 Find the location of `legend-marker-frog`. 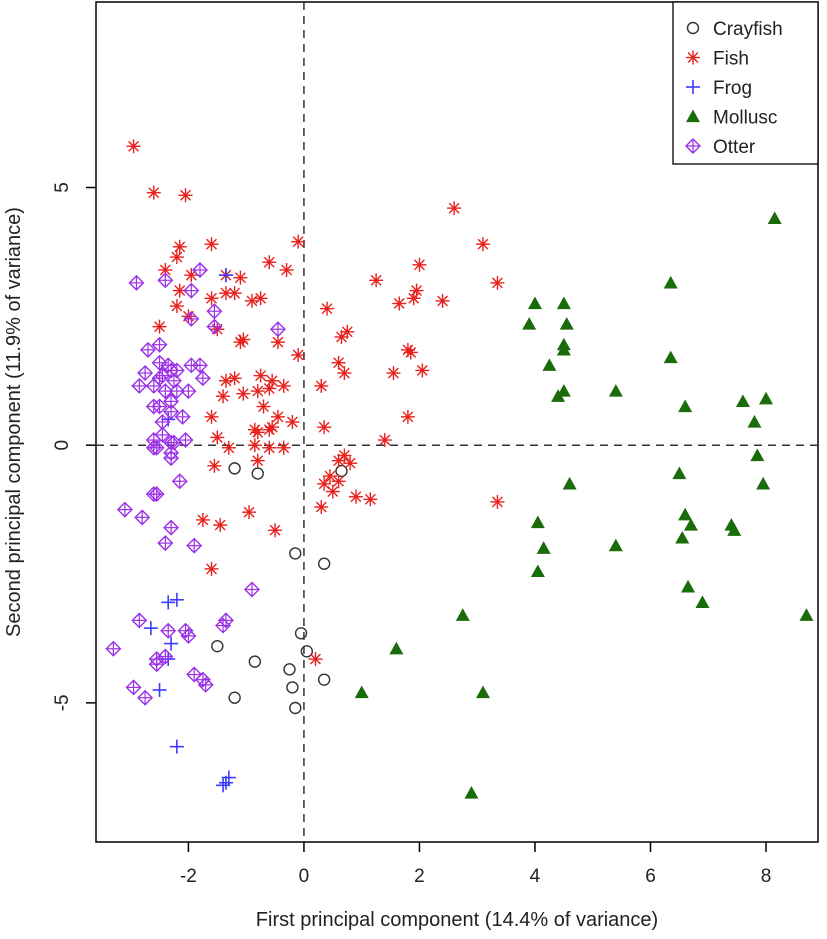

legend-marker-frog is located at coordinates (693, 87).